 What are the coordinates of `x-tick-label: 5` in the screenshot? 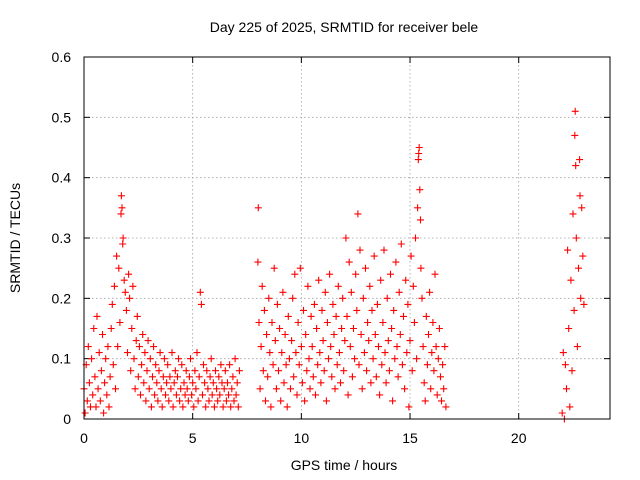 It's located at (193, 438).